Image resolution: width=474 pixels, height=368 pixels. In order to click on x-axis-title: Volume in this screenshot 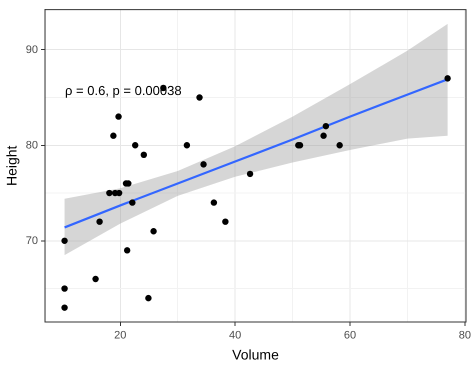, I will do `click(256, 354)`.